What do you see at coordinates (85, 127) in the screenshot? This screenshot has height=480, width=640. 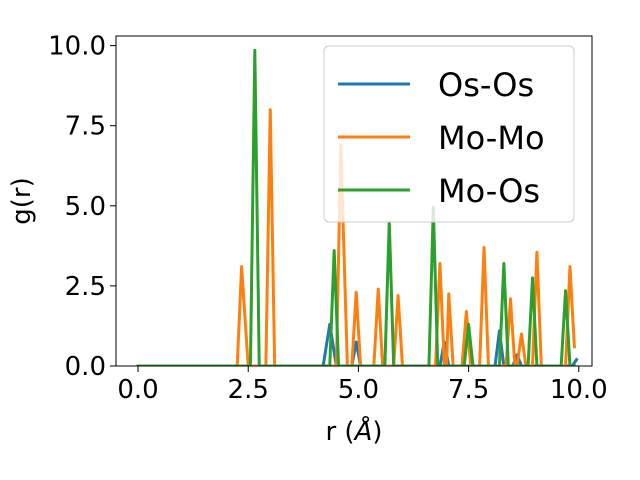 I see `y-tick-label: 7.5` at bounding box center [85, 127].